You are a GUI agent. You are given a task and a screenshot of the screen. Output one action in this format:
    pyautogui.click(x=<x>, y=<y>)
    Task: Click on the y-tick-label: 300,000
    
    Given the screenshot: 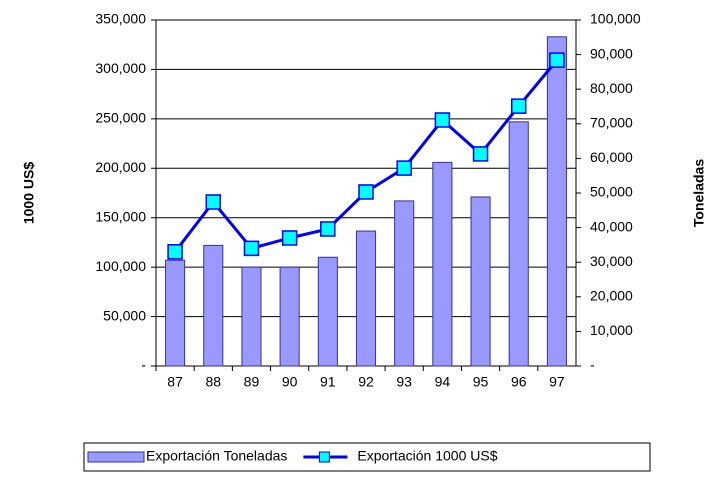 What is the action you would take?
    pyautogui.click(x=120, y=68)
    